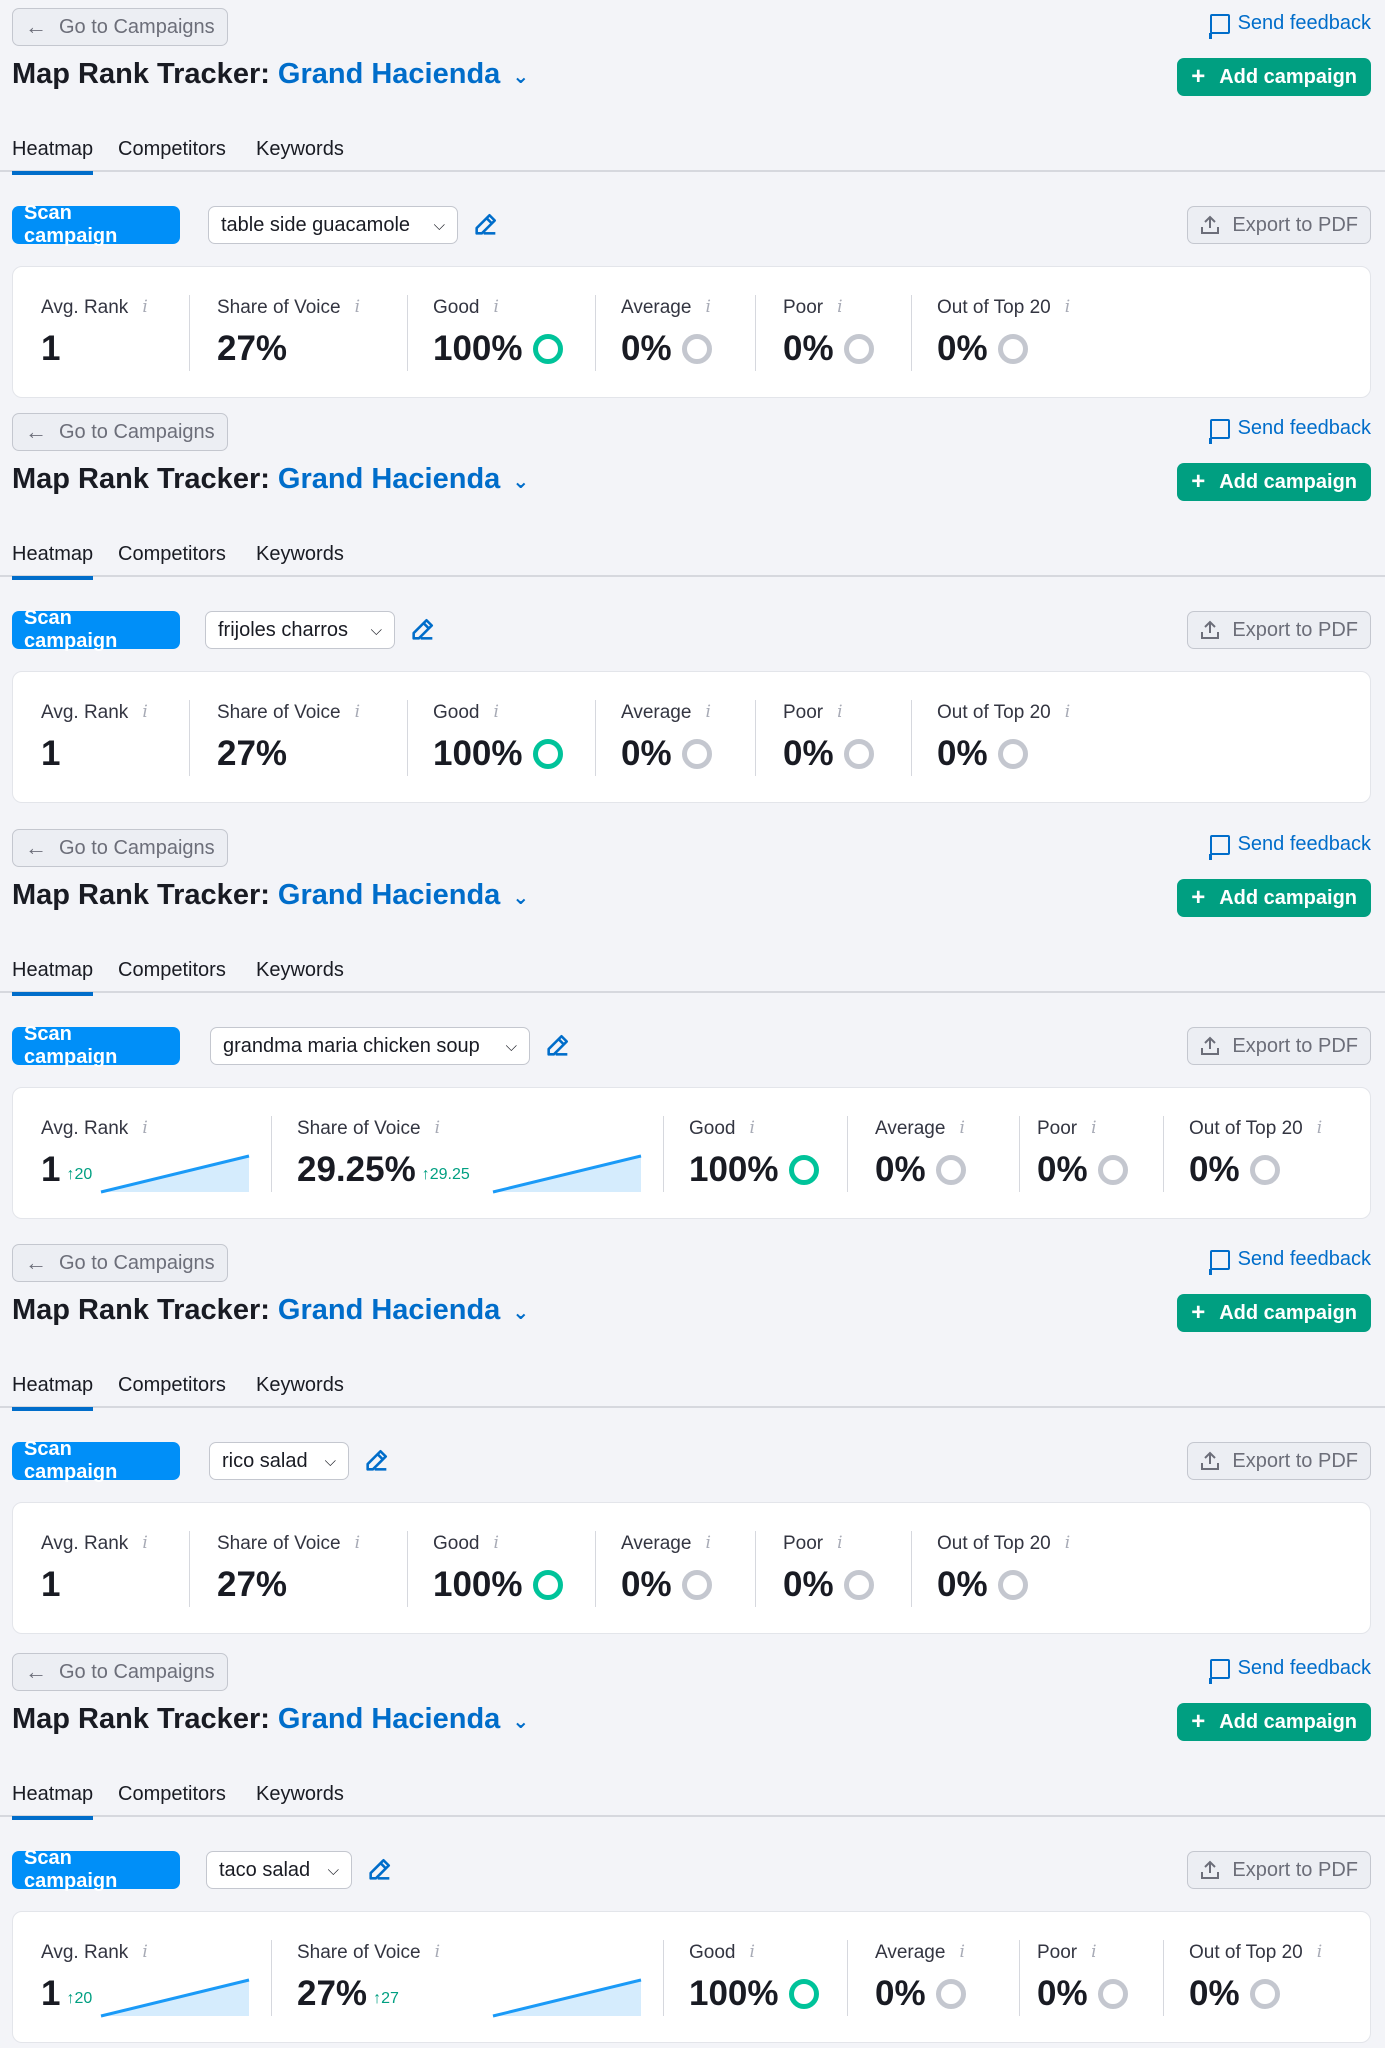  Describe the element at coordinates (994, 712) in the screenshot. I see `stat-label: Out of Top 20` at that location.